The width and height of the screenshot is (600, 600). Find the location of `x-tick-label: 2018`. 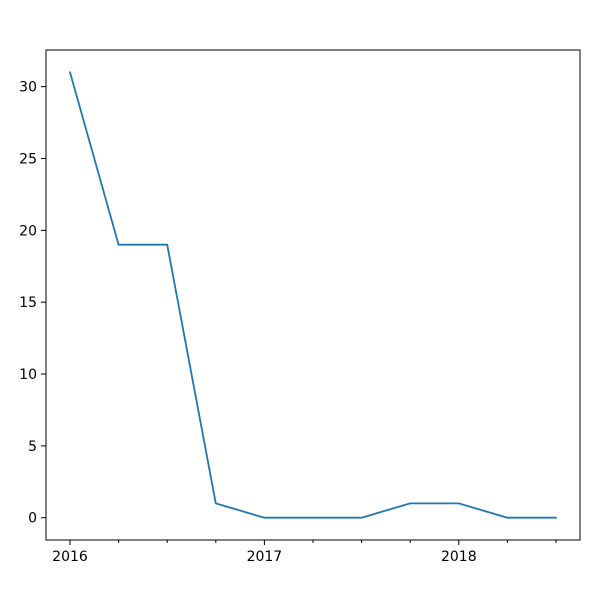

x-tick-label: 2018 is located at coordinates (459, 557).